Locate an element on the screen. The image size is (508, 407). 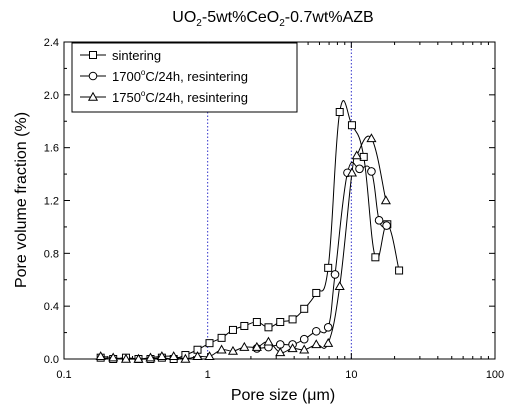
y-tick-label: 0.0 is located at coordinates (51, 360).